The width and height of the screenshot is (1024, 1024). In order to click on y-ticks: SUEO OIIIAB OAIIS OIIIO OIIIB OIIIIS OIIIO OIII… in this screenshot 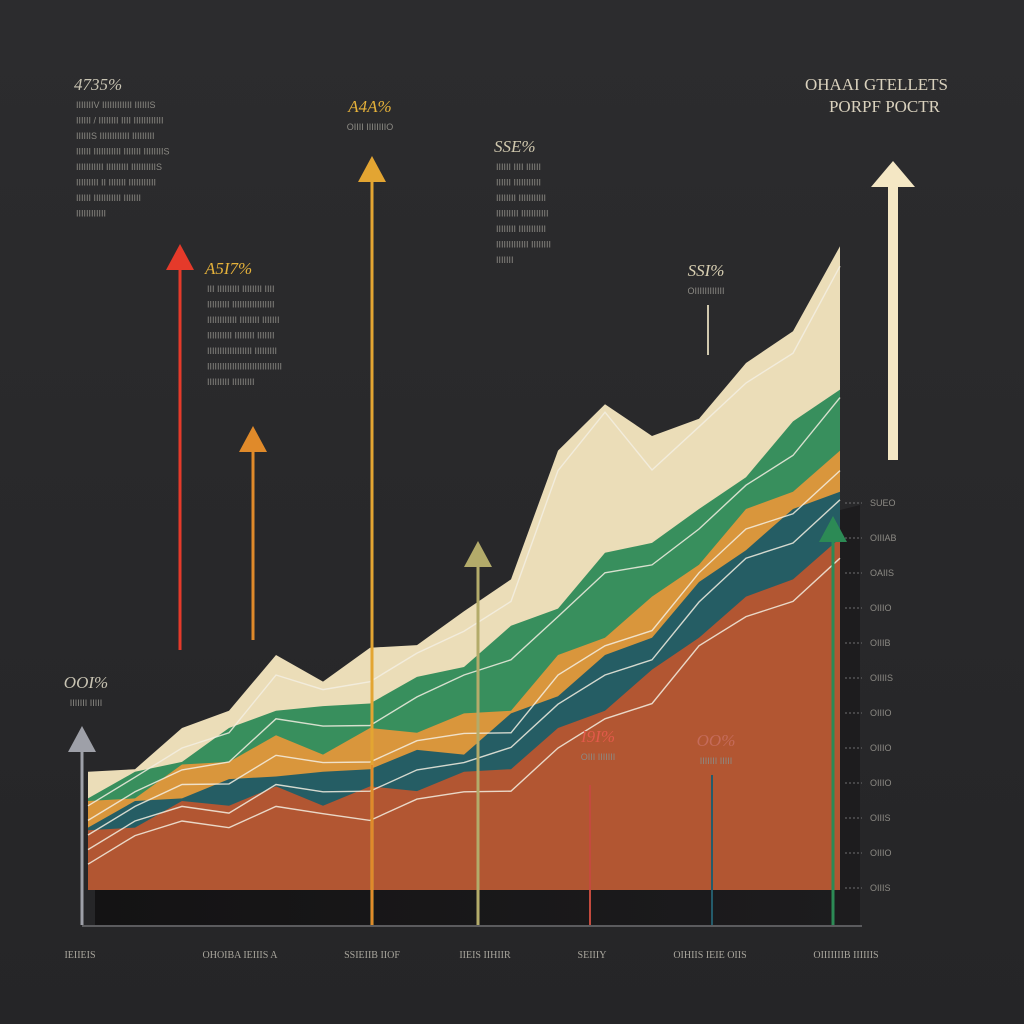, I will do `click(871, 695)`.